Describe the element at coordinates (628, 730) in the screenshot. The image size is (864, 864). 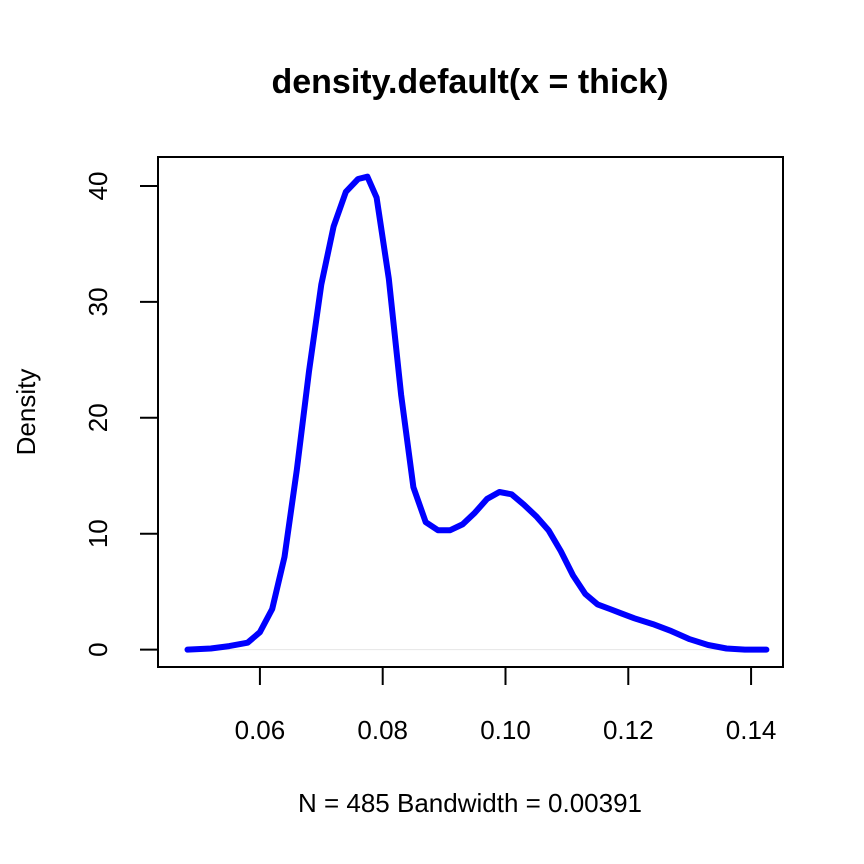
I see `x-tick-label: 0.12` at that location.